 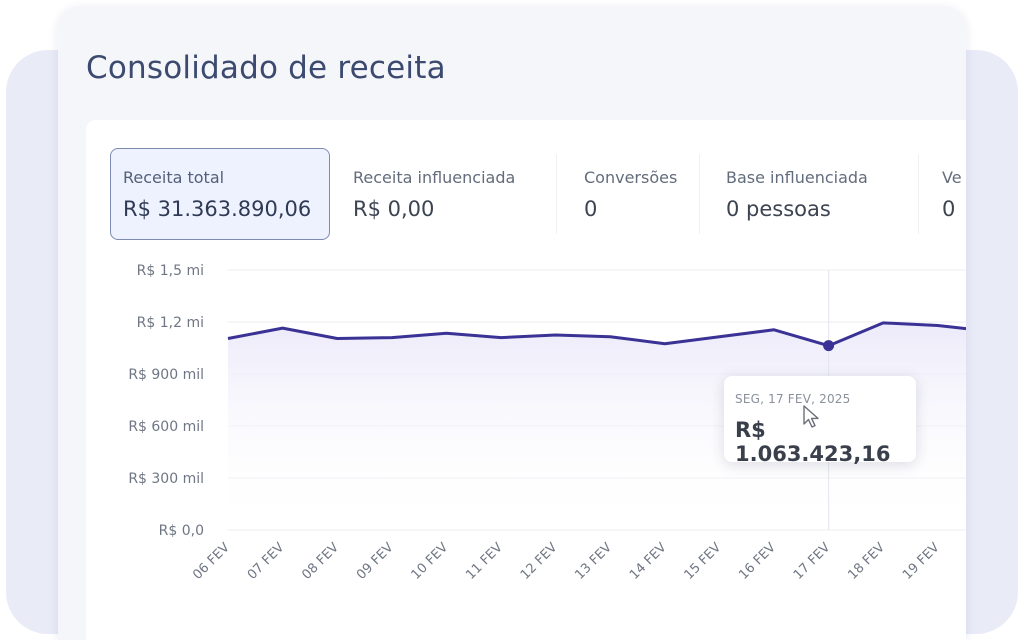 What do you see at coordinates (320, 561) in the screenshot?
I see `x-tick-label: 08 FEV` at bounding box center [320, 561].